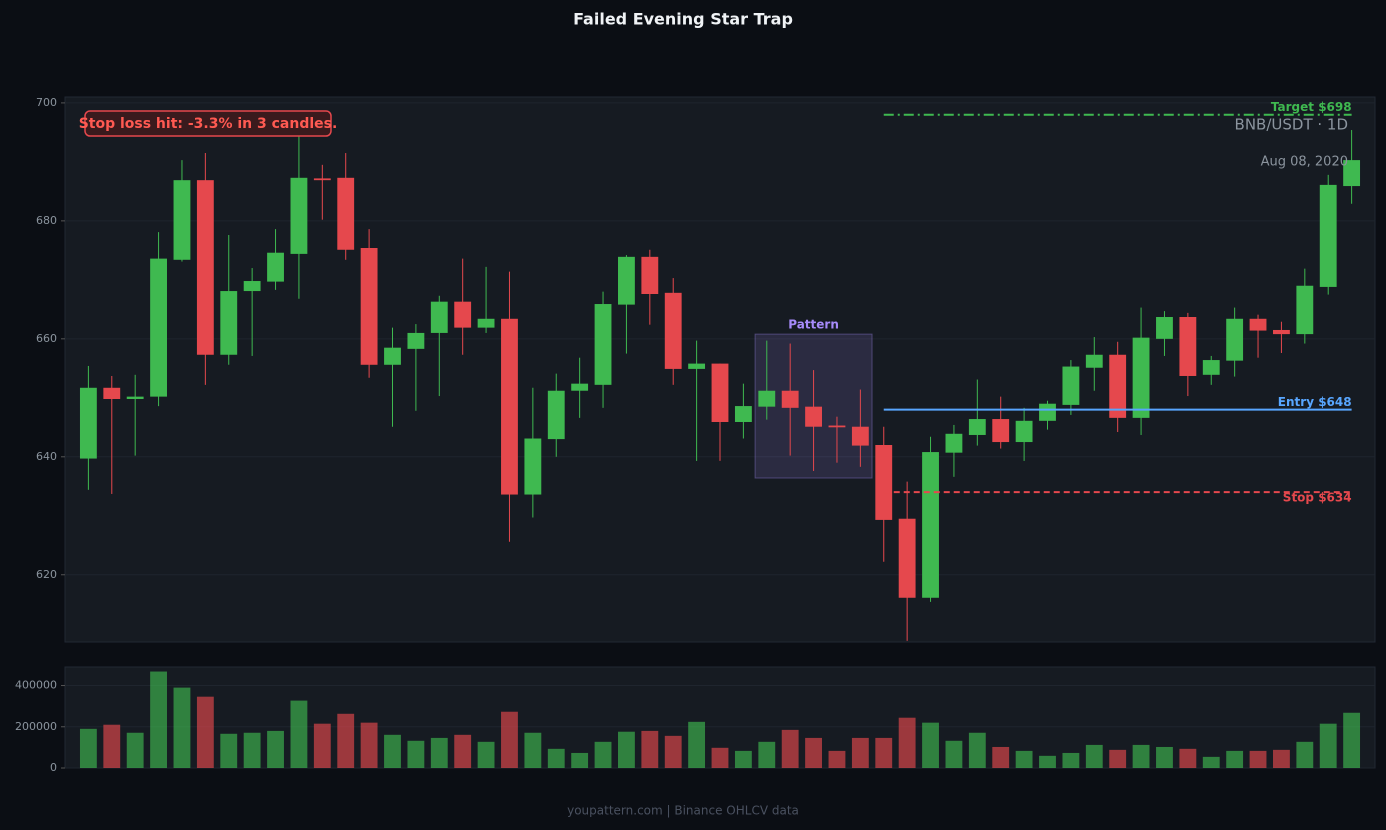 The height and width of the screenshot is (830, 1386). I want to click on level-label: Target $698, so click(1311, 107).